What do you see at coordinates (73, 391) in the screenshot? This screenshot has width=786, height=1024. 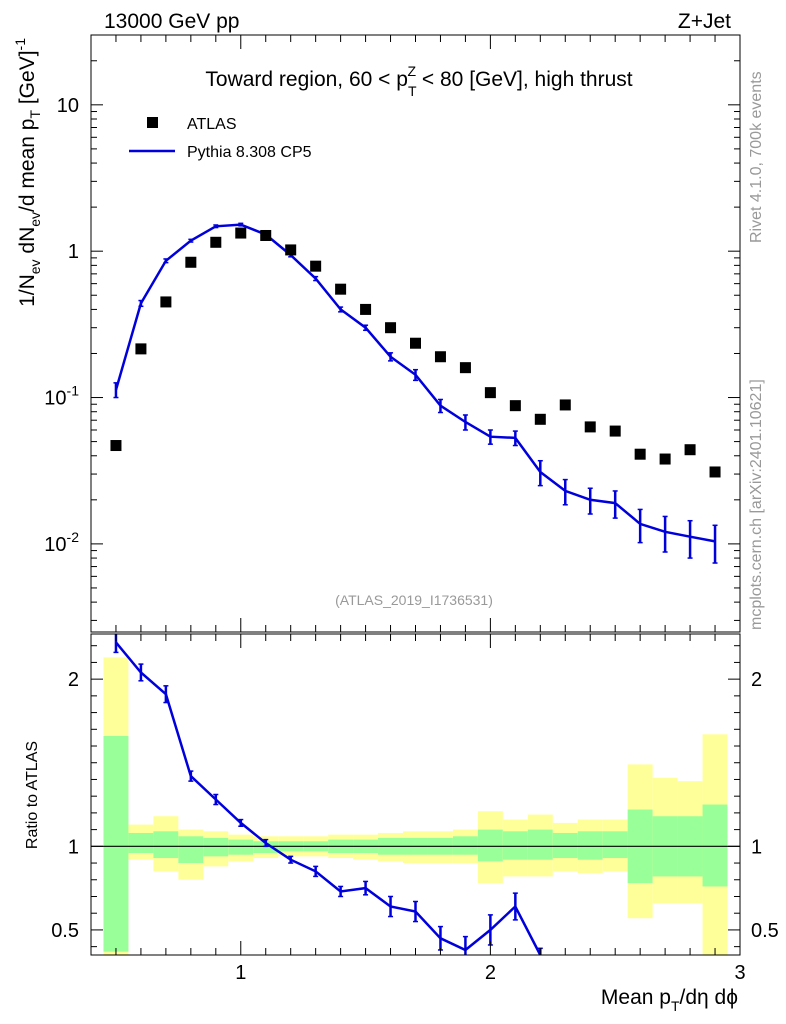 I see `y-tick-exponent: -1` at bounding box center [73, 391].